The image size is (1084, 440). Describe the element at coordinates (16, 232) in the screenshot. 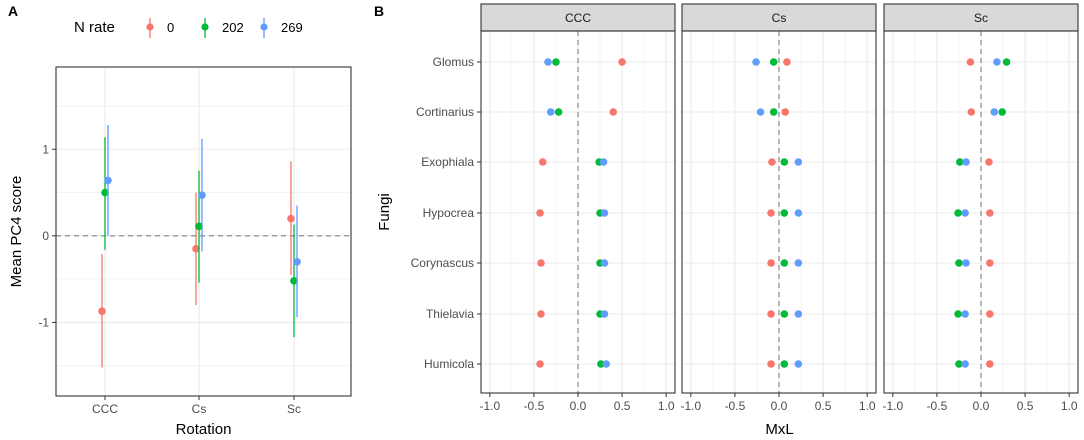

I see `y-axis-title: Mean PC4 score` at that location.